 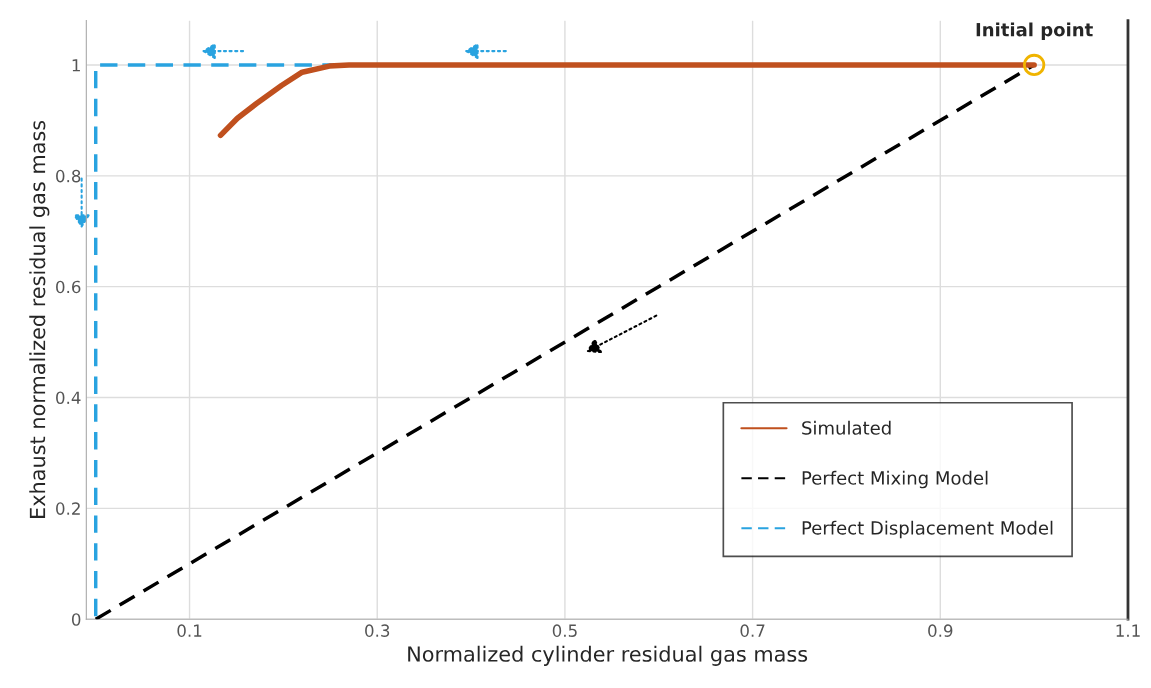 What do you see at coordinates (68, 287) in the screenshot?
I see `y-tick-label: 0.6` at bounding box center [68, 287].